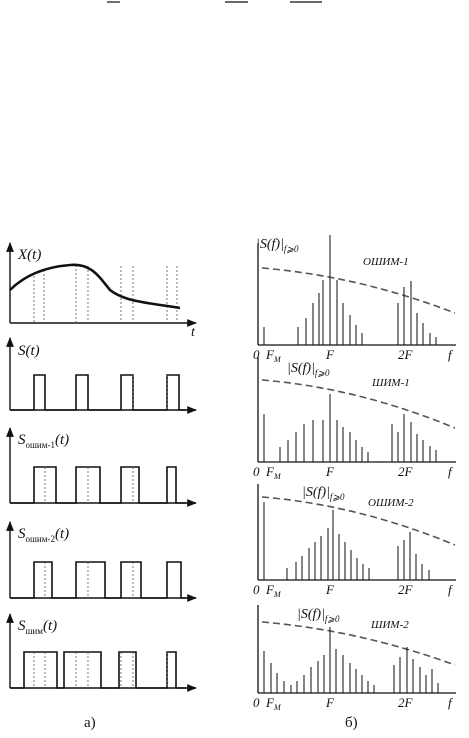 Image resolution: width=469 pixels, height=738 pixels. I want to click on shim-pulses-plot: Sшим(t), so click(101, 652).